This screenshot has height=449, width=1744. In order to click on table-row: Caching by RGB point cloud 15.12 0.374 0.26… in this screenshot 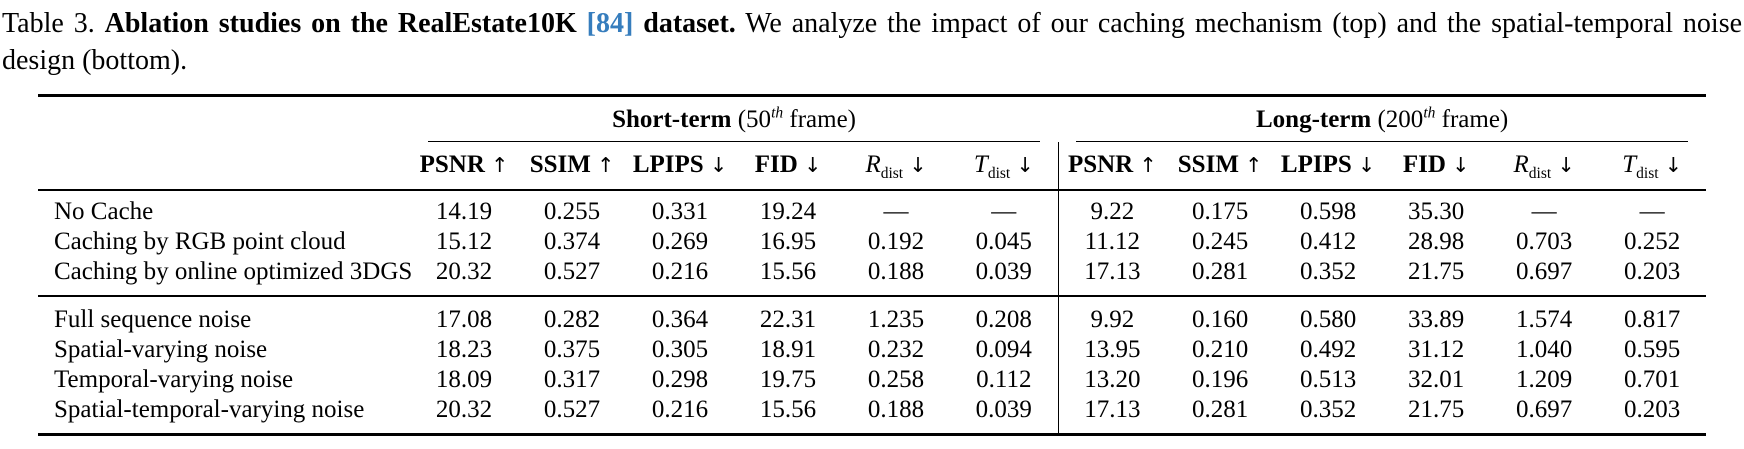, I will do `click(872, 242)`.